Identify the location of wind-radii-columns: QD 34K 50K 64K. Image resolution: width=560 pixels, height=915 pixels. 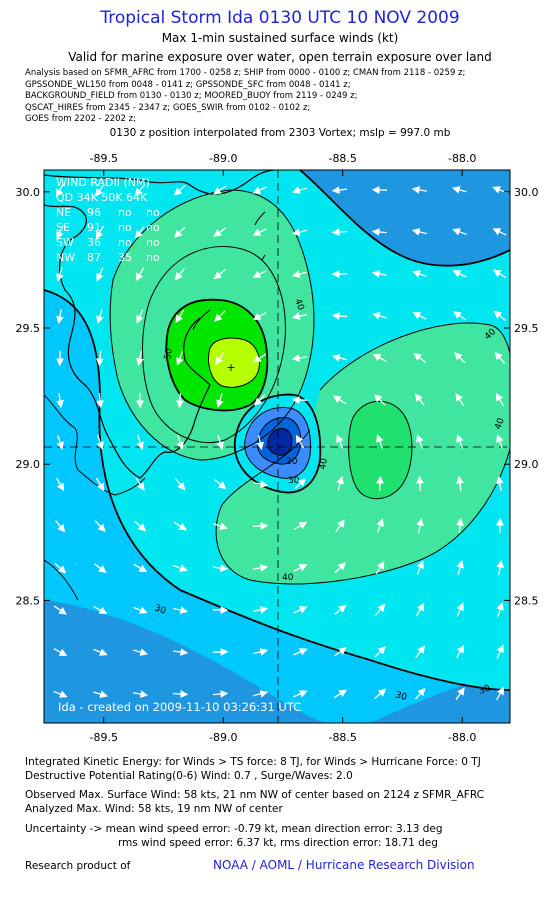
(102, 197).